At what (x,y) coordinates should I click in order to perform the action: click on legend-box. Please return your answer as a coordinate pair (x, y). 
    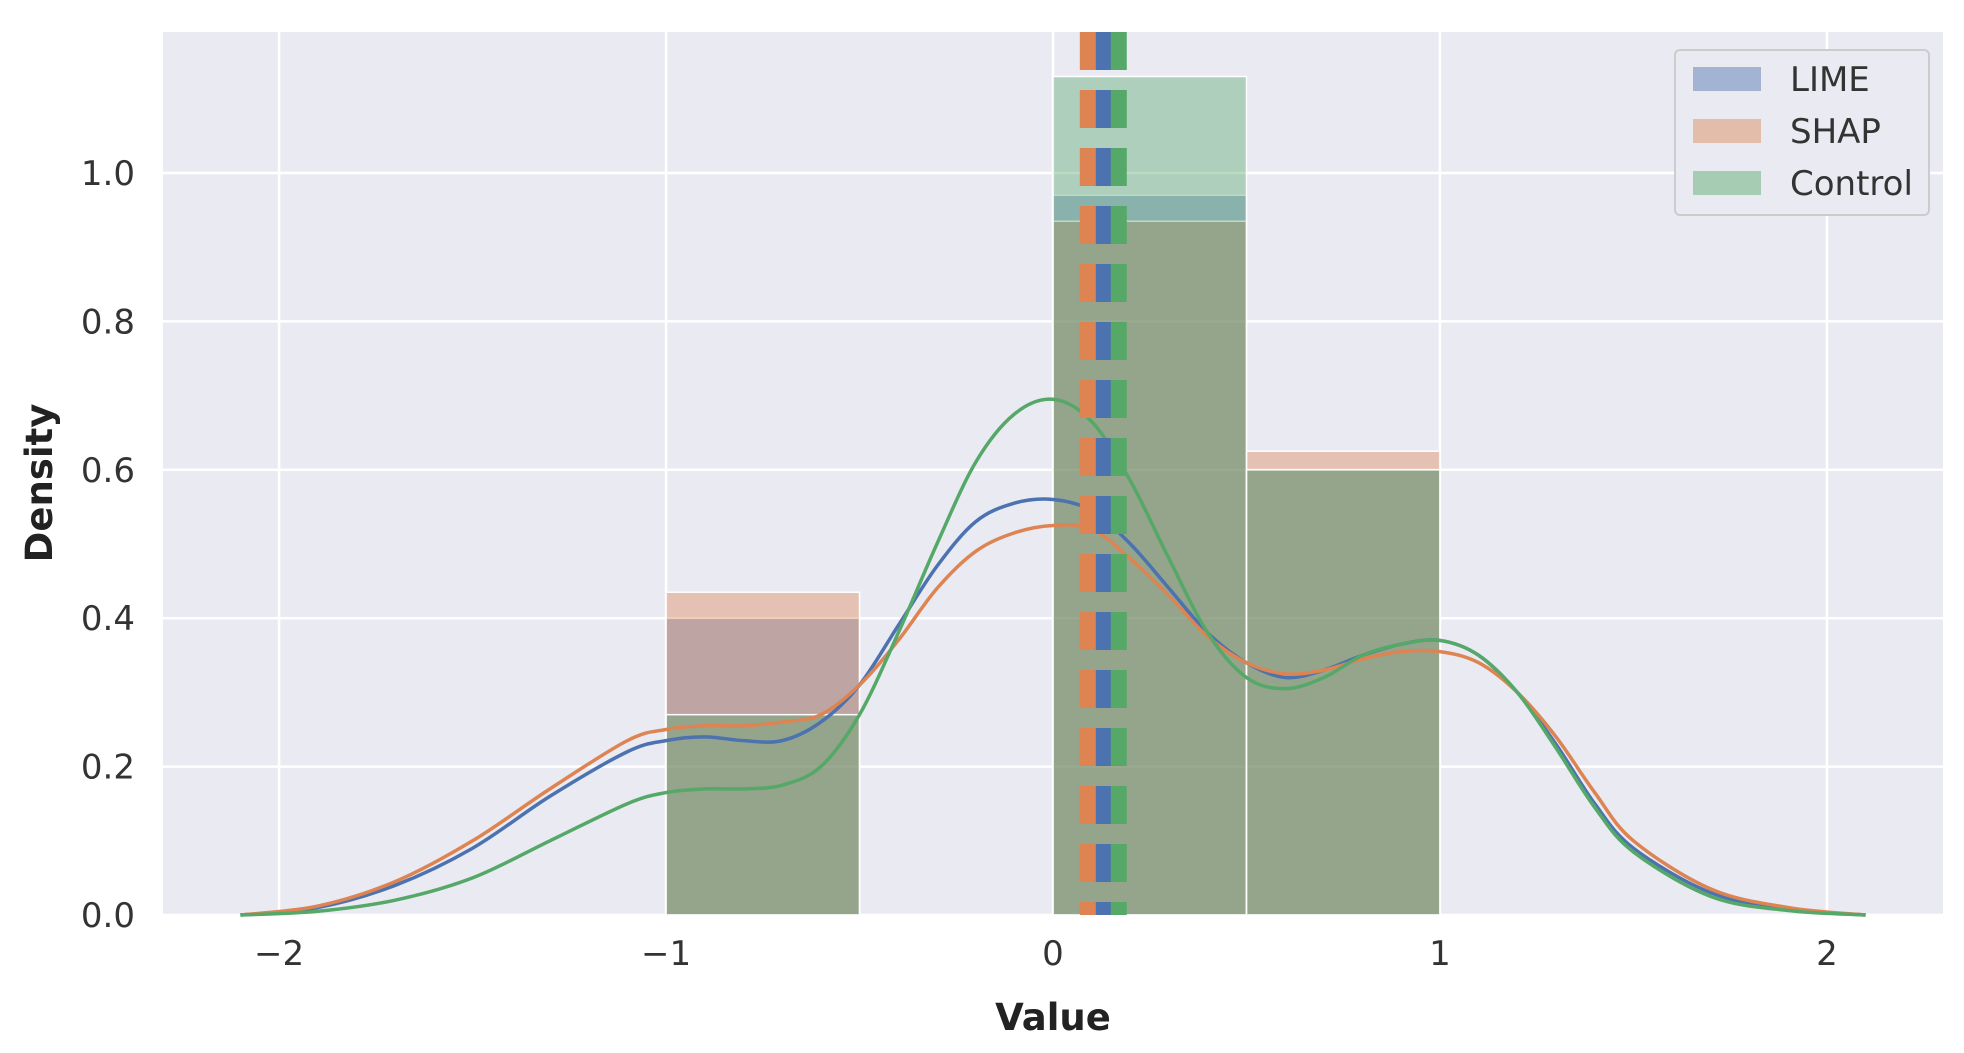
    Looking at the image, I should click on (1802, 132).